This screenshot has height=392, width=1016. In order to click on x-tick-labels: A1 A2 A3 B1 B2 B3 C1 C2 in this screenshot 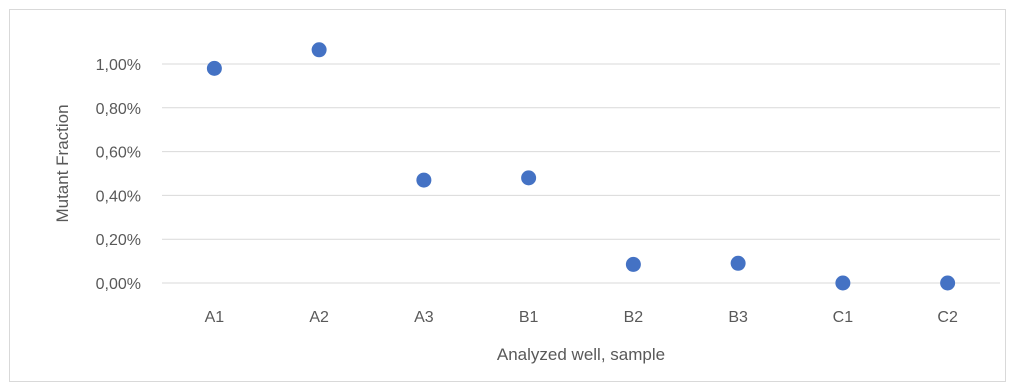, I will do `click(581, 317)`.